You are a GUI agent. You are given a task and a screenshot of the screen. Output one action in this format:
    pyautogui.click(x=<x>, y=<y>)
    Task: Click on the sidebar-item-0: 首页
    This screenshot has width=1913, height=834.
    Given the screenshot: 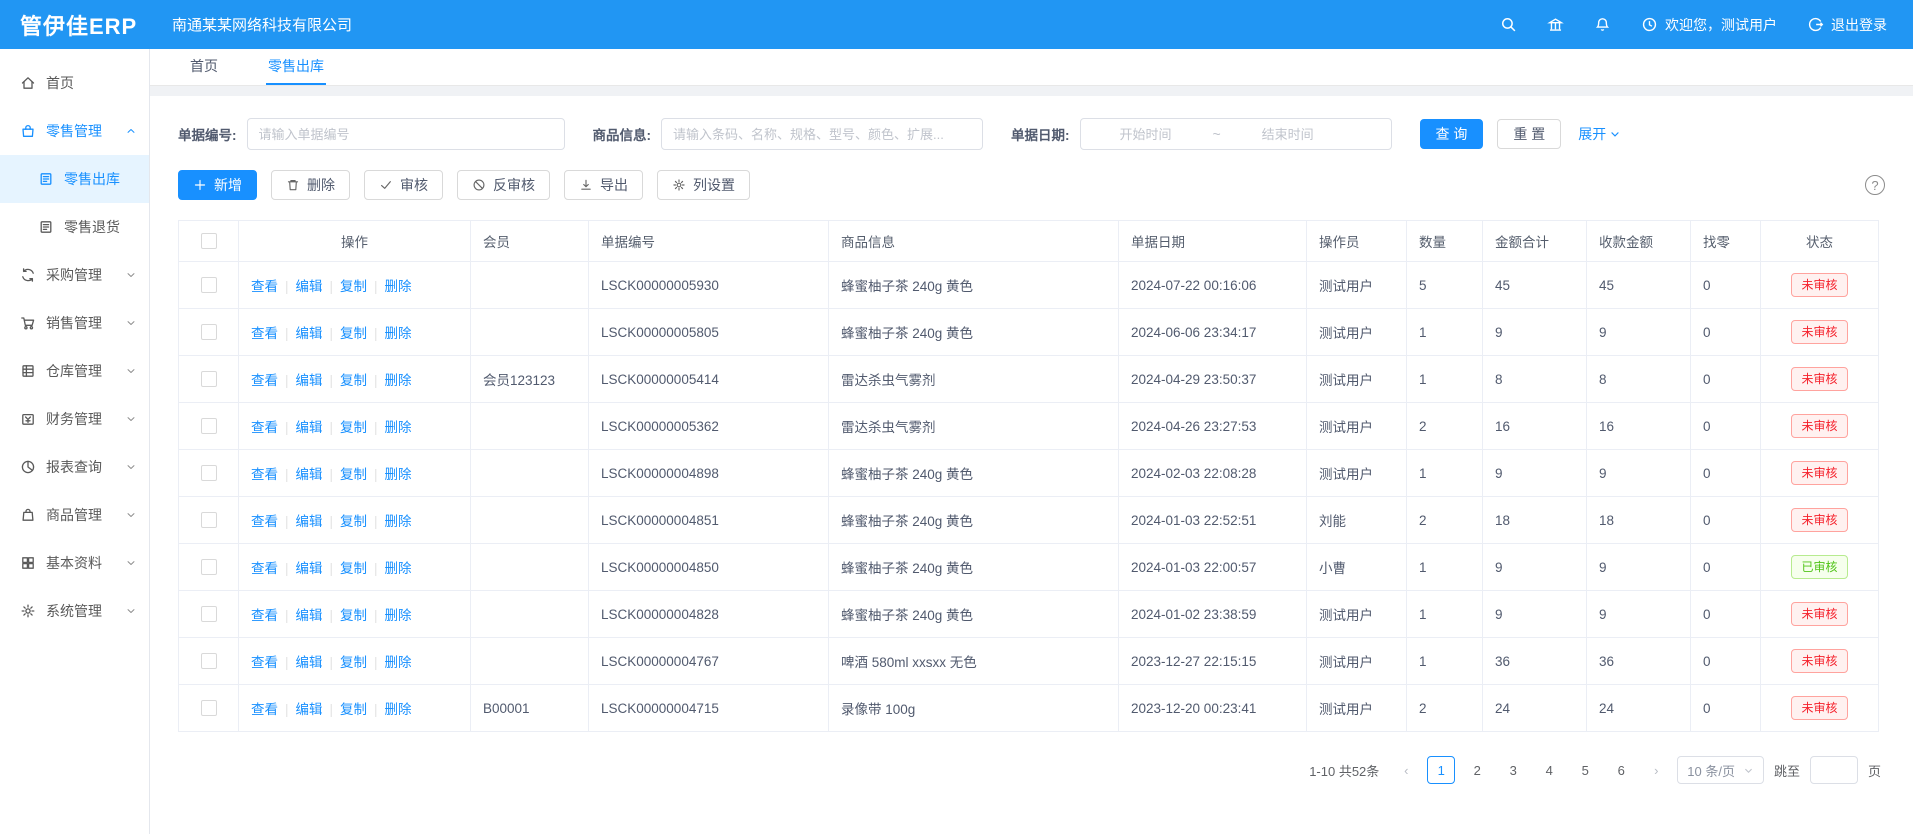 What is the action you would take?
    pyautogui.click(x=74, y=83)
    